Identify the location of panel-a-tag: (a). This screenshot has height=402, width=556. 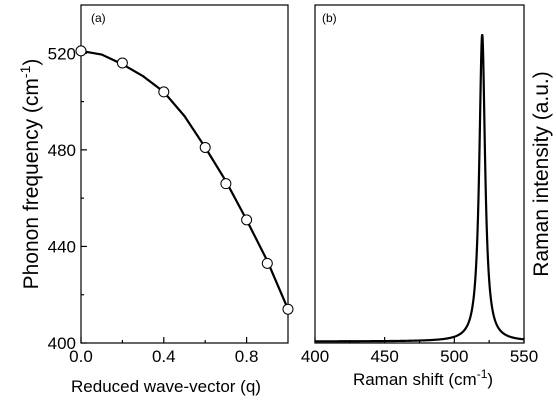
(98, 18).